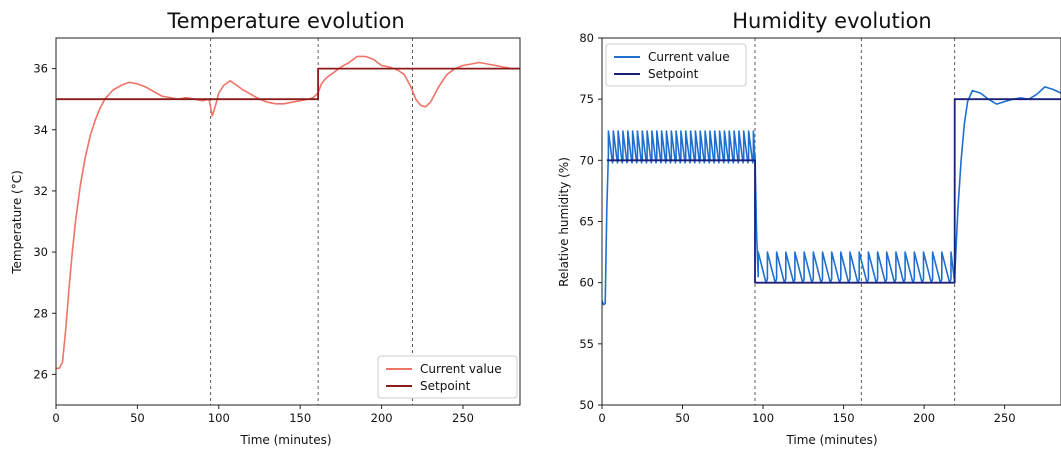 Image resolution: width=1061 pixels, height=449 pixels. What do you see at coordinates (586, 222) in the screenshot?
I see `y-tick-label: 65` at bounding box center [586, 222].